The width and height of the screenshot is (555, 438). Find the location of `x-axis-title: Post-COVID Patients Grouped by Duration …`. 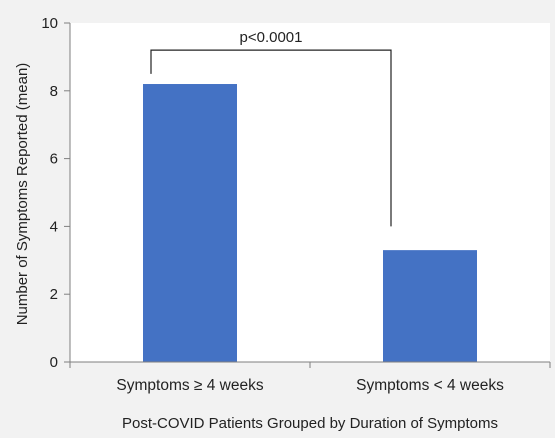

x-axis-title: Post-COVID Patients Grouped by Duration … is located at coordinates (310, 423).